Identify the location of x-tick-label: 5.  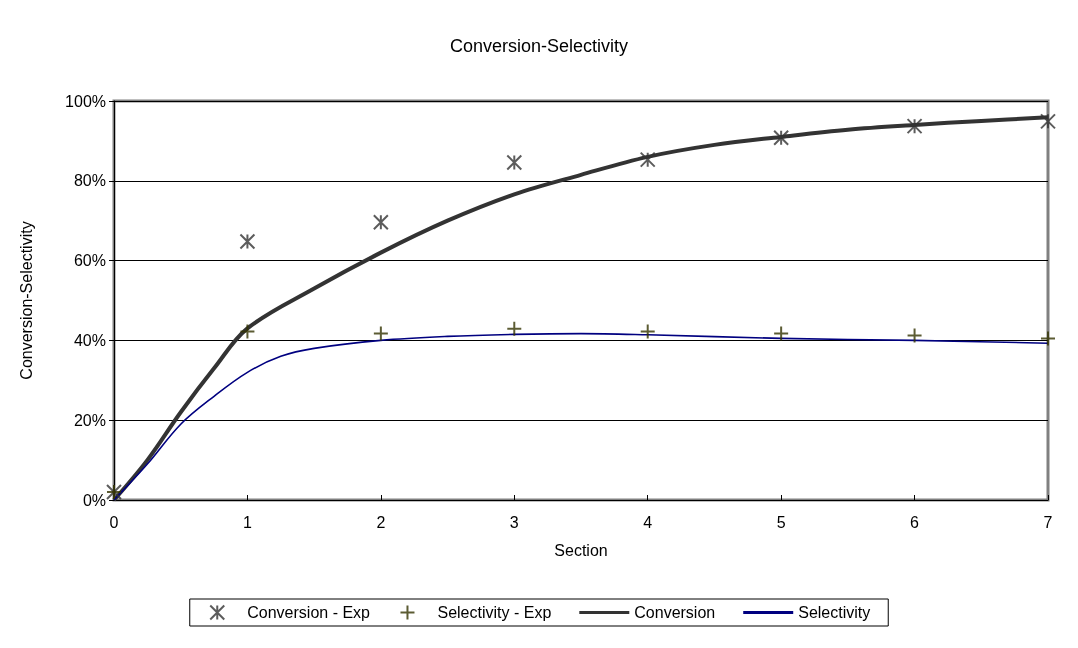
(781, 522).